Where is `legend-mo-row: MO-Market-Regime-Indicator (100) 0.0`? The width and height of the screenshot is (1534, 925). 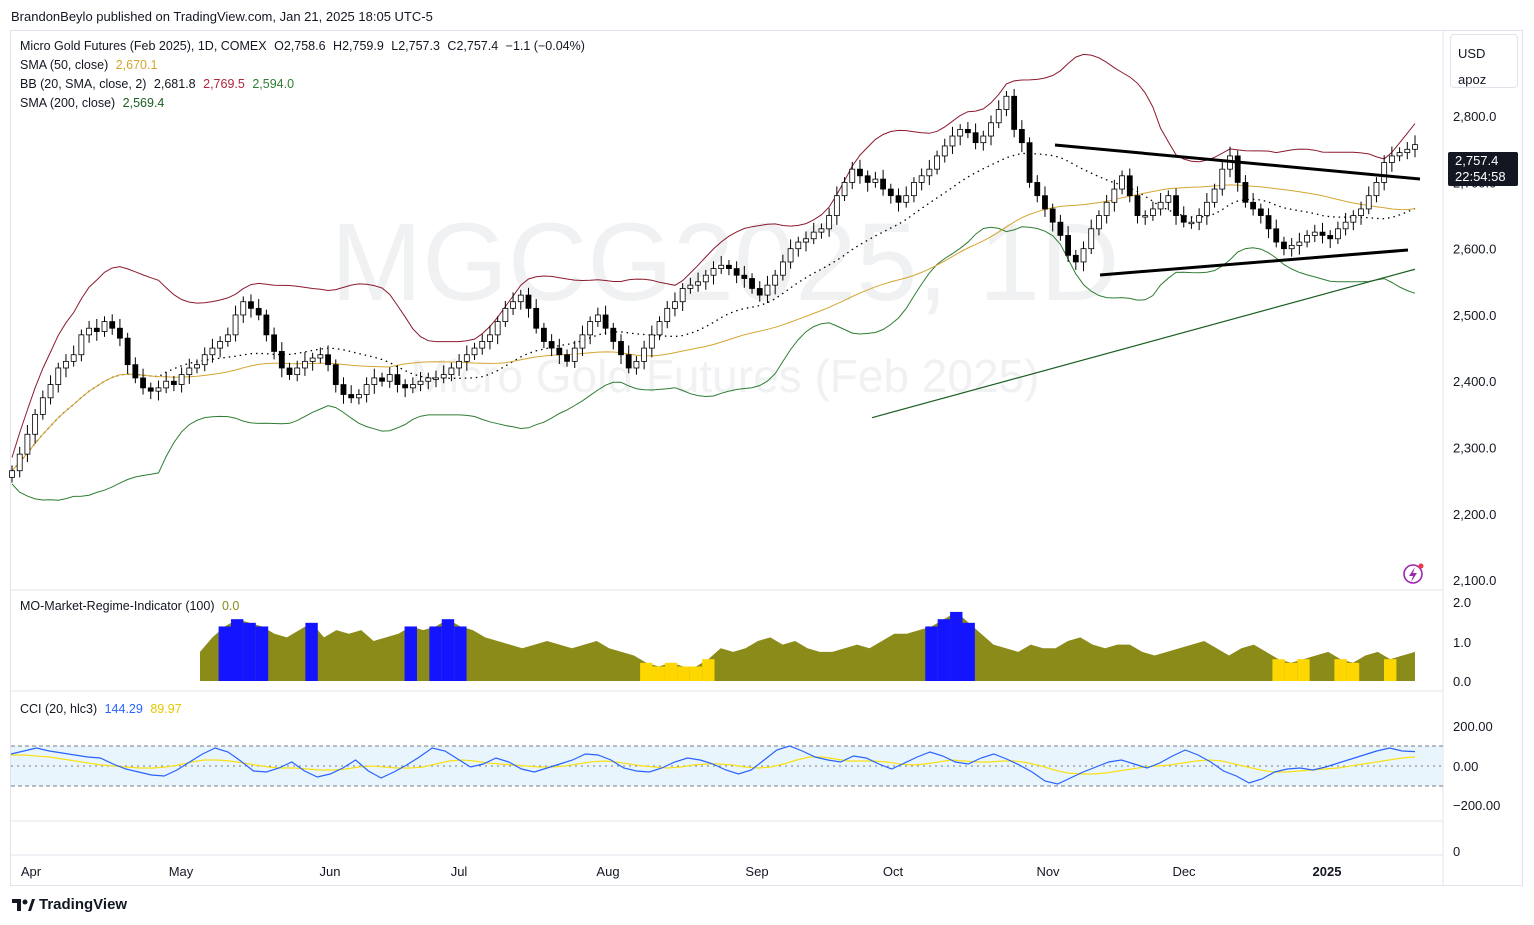 legend-mo-row: MO-Market-Regime-Indicator (100) 0.0 is located at coordinates (131, 606).